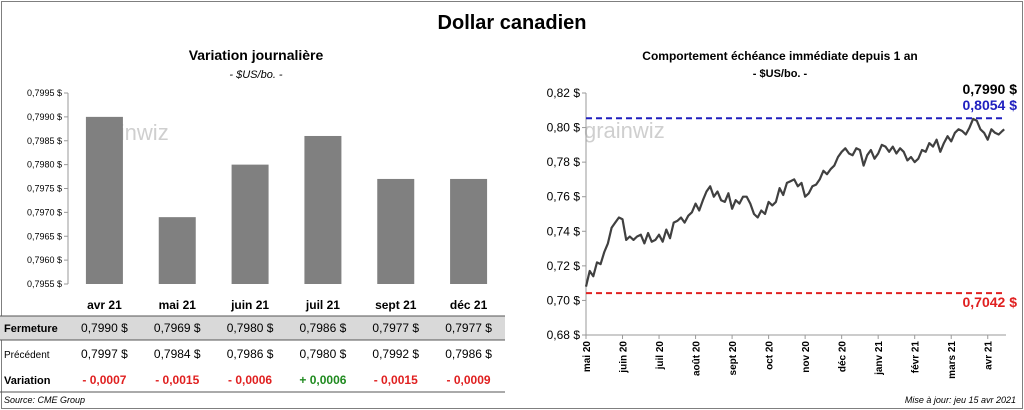  What do you see at coordinates (177, 328) in the screenshot?
I see `table-cell: 0,7969 $` at bounding box center [177, 328].